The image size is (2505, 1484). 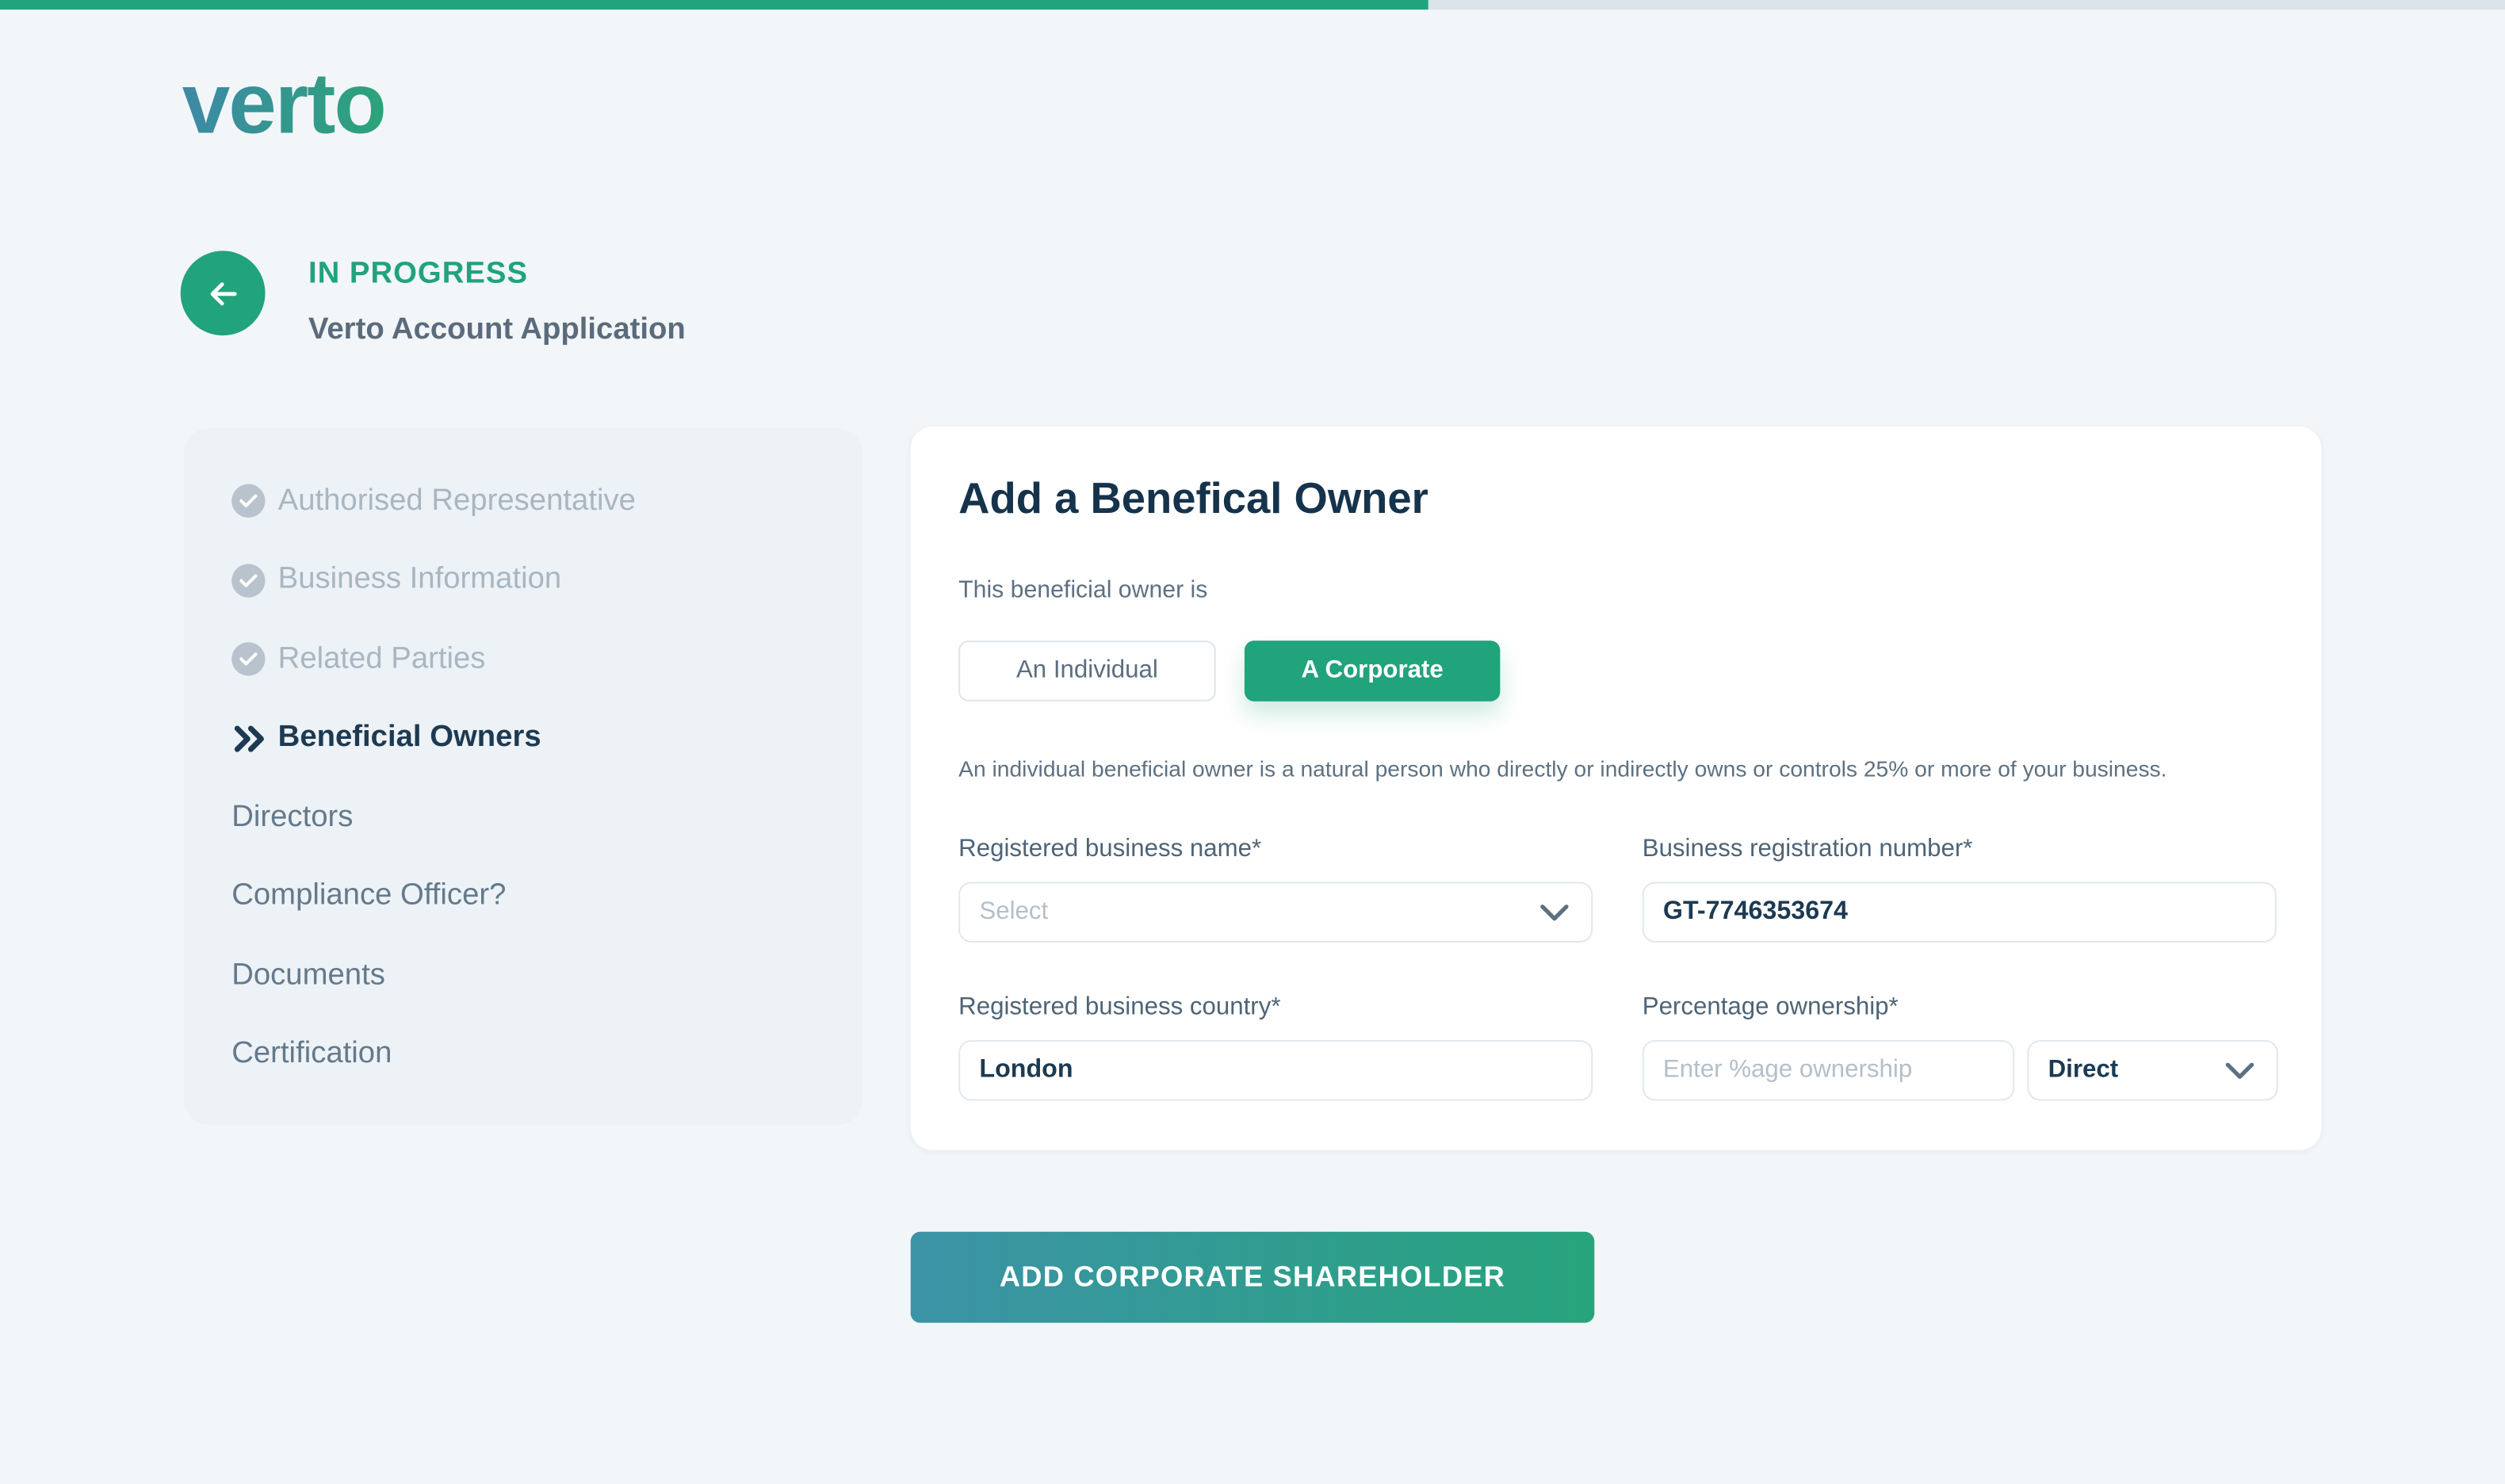 What do you see at coordinates (497, 329) in the screenshot?
I see `page-title: Verto Account Application` at bounding box center [497, 329].